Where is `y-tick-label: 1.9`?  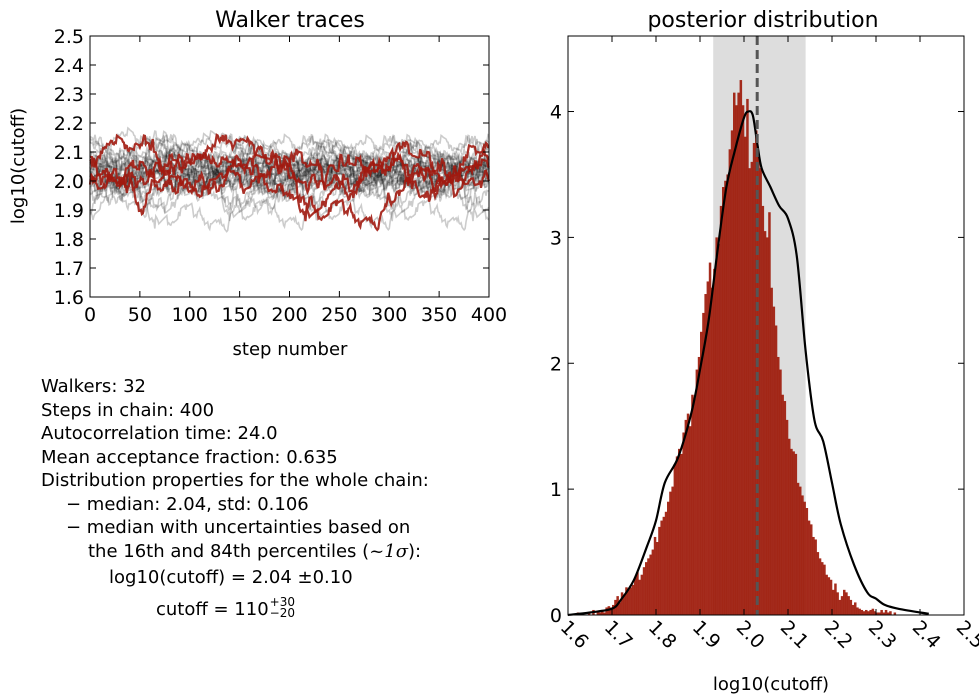
y-tick-label: 1.9 is located at coordinates (69, 211).